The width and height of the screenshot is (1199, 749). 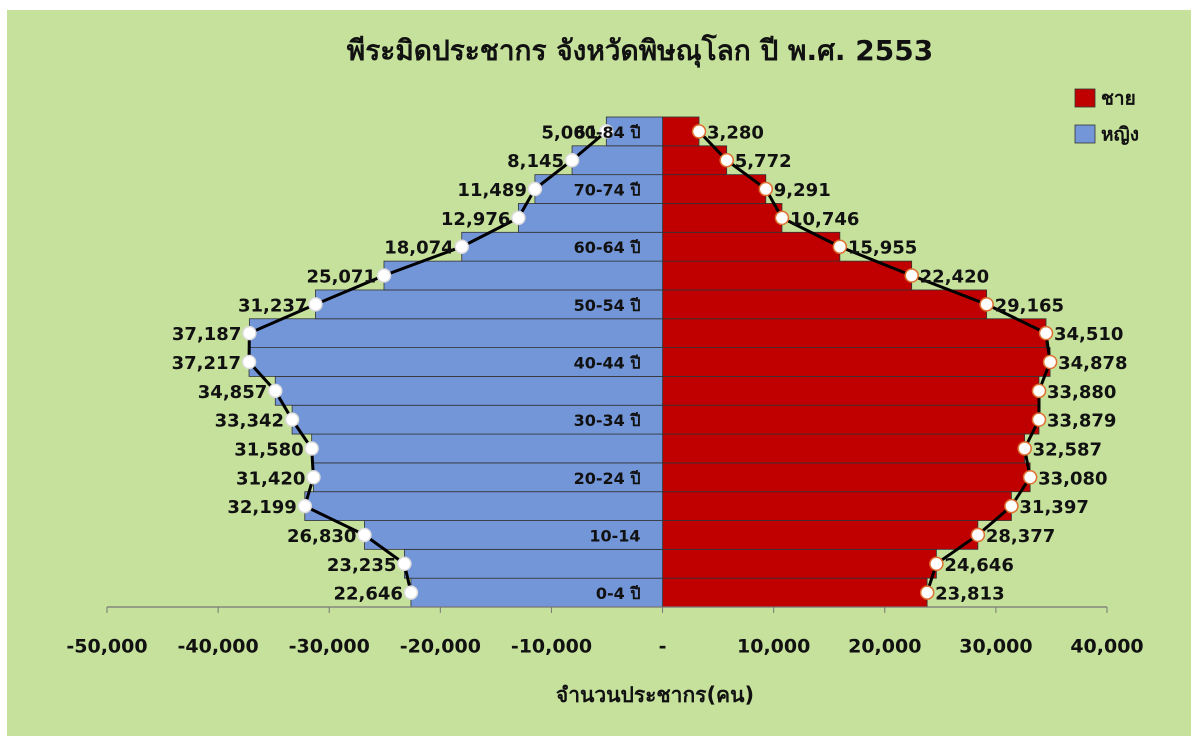 What do you see at coordinates (249, 421) in the screenshot?
I see `data-label: 33,342` at bounding box center [249, 421].